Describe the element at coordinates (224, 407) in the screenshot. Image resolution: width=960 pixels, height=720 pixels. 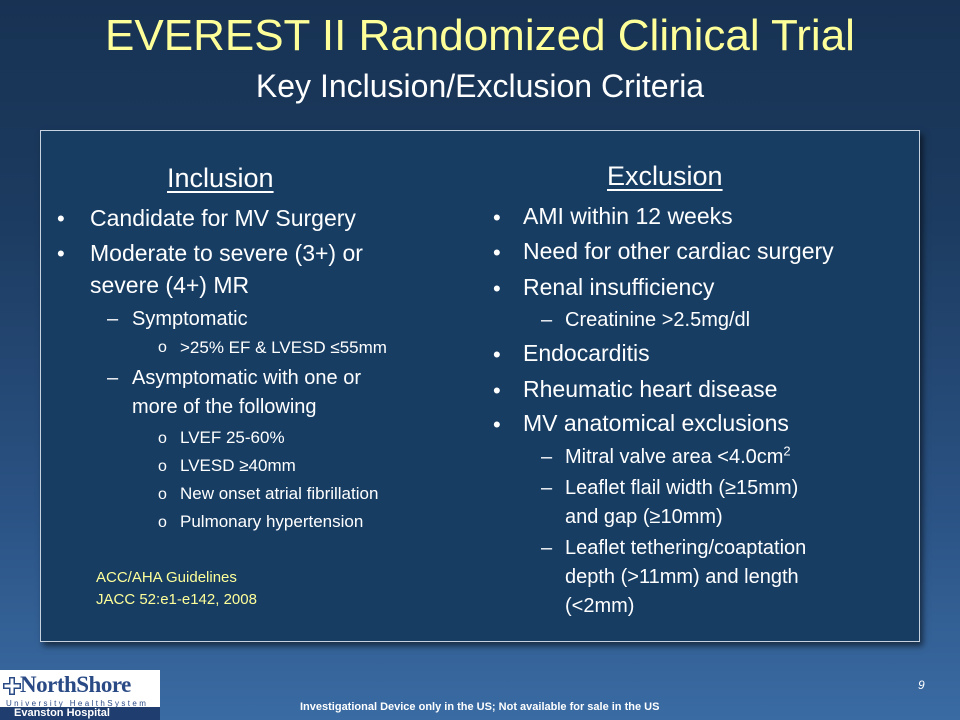
I see `inclusion-asymptomatic: more of the following` at that location.